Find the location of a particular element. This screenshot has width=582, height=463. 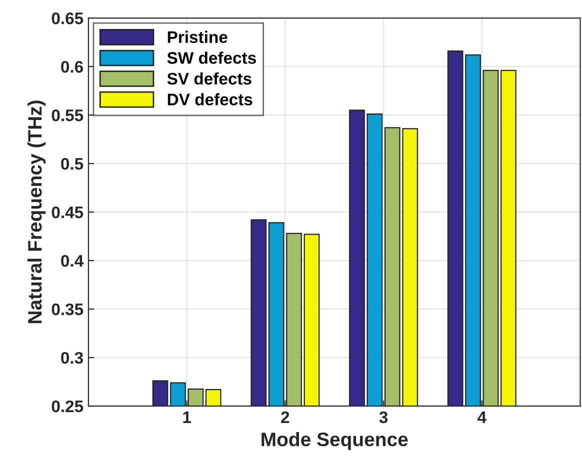

x-axis-title: Mode Sequence is located at coordinates (335, 441).